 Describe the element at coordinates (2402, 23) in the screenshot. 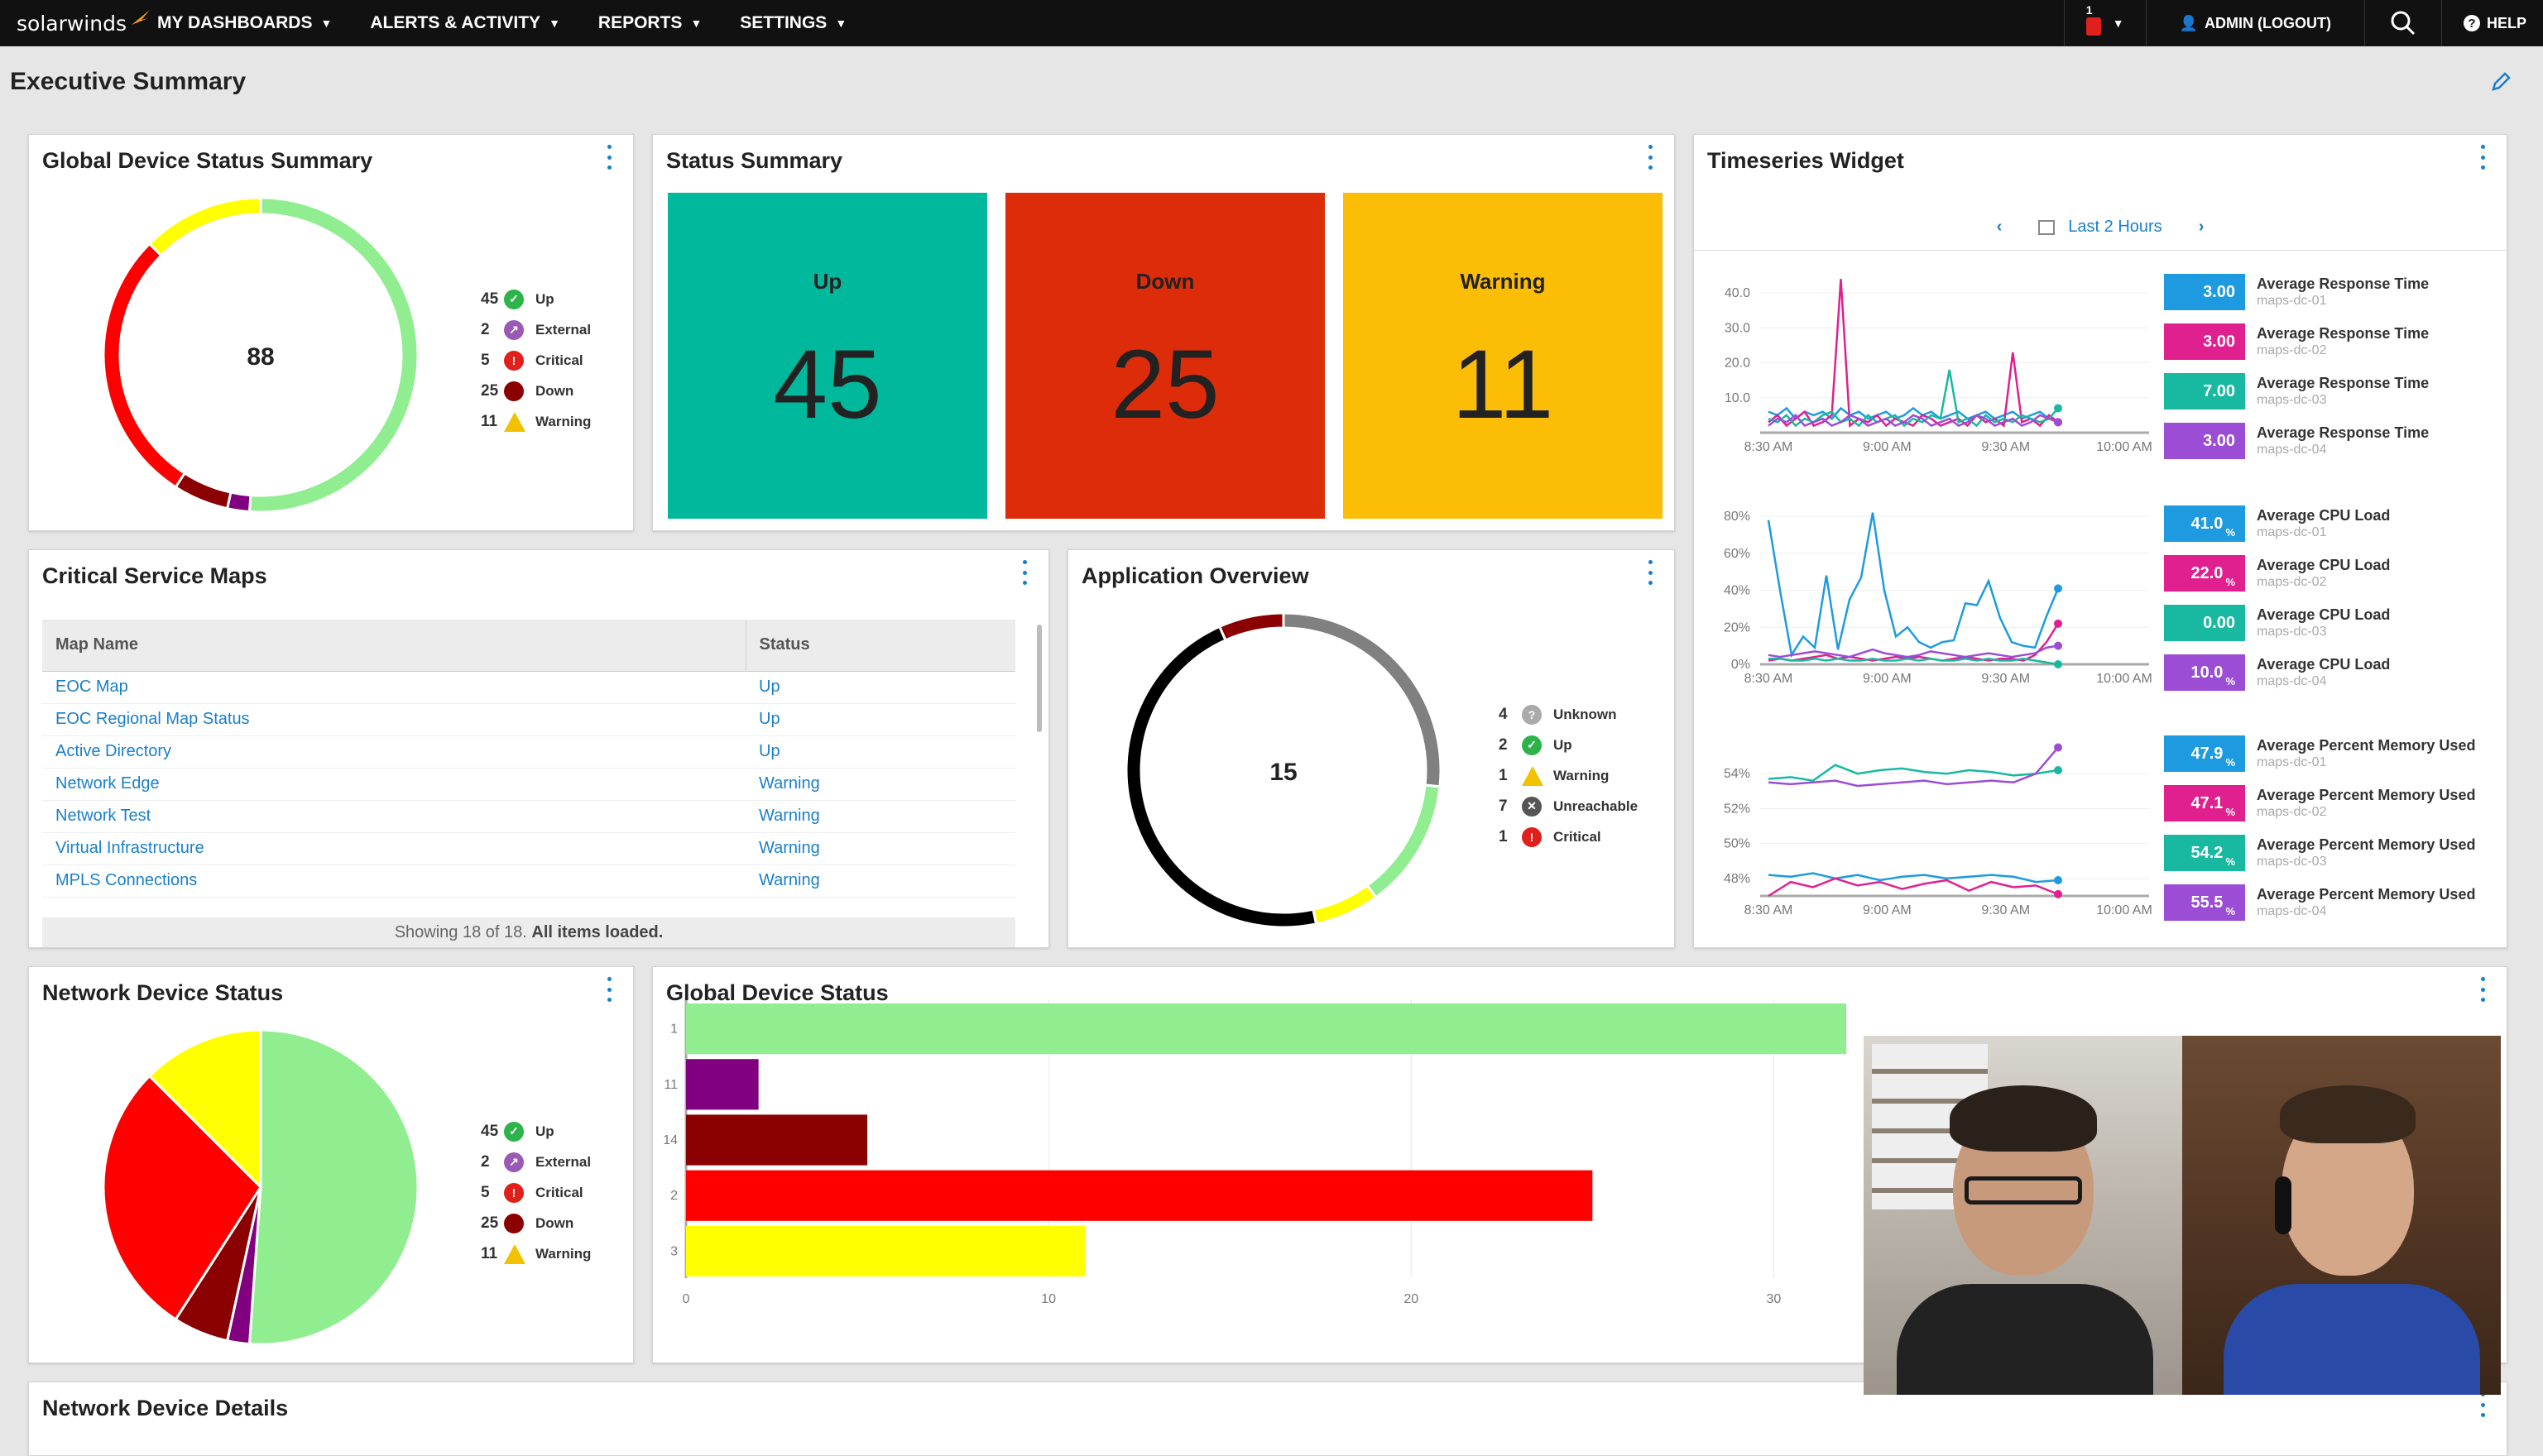

I see `search-button` at that location.